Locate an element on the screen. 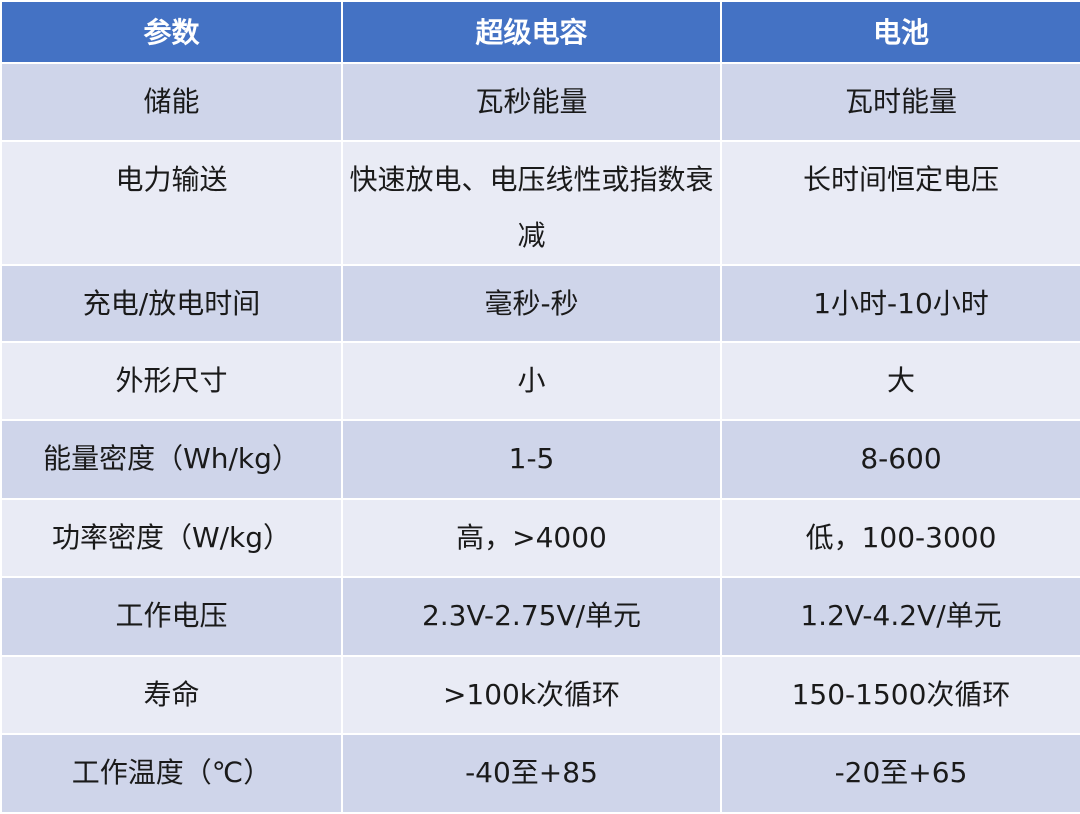  table-cell: 外形尺寸 is located at coordinates (171, 381).